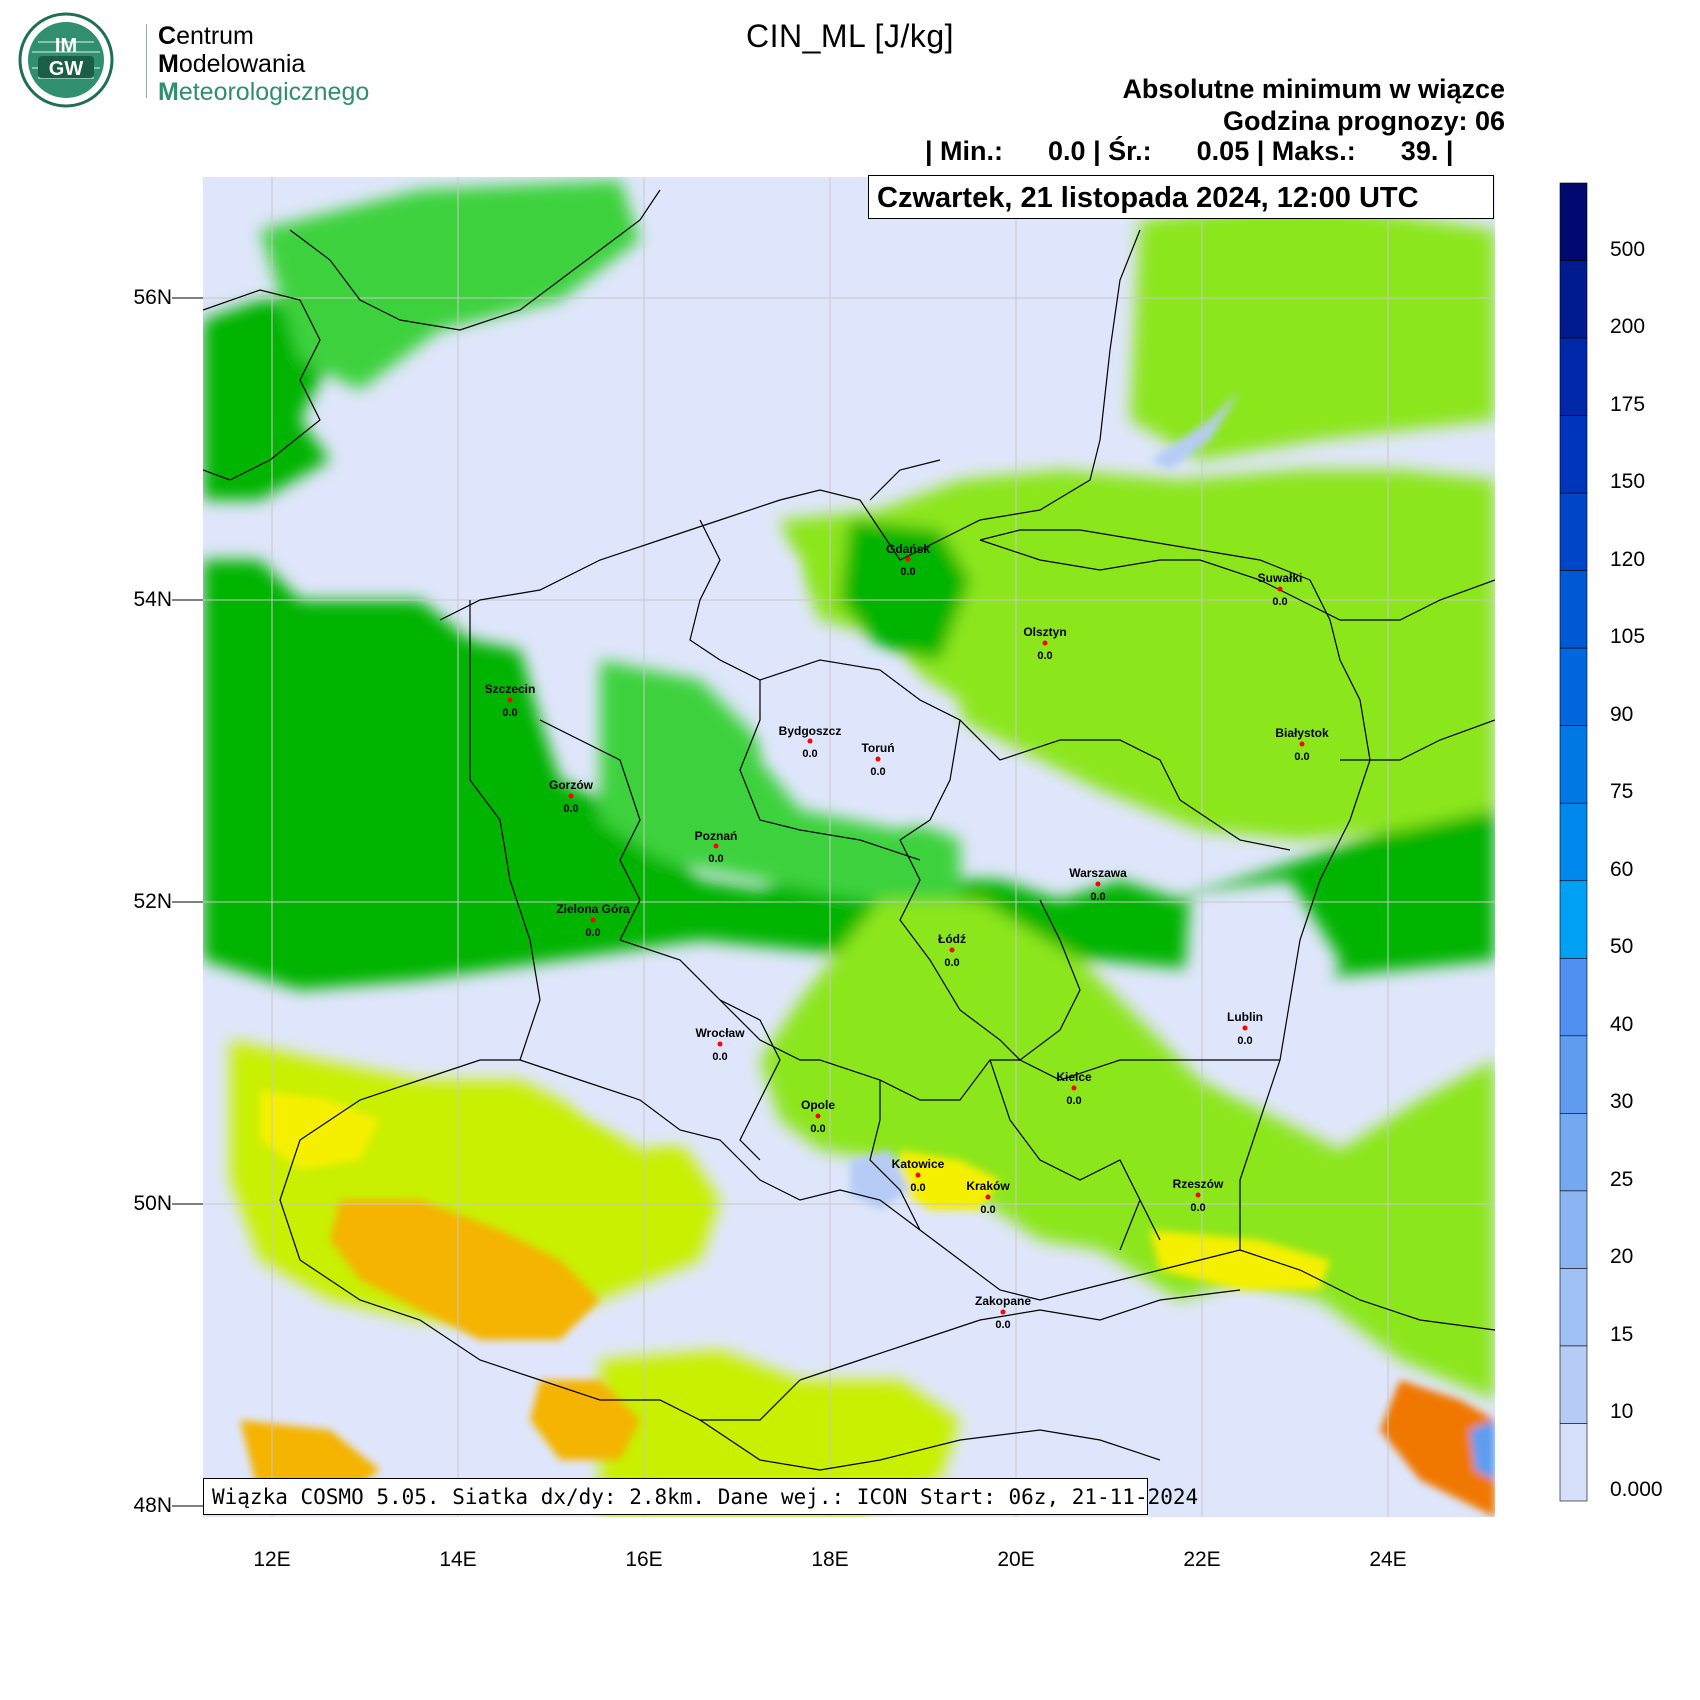  What do you see at coordinates (1016, 1559) in the screenshot?
I see `lon-label: 20E` at bounding box center [1016, 1559].